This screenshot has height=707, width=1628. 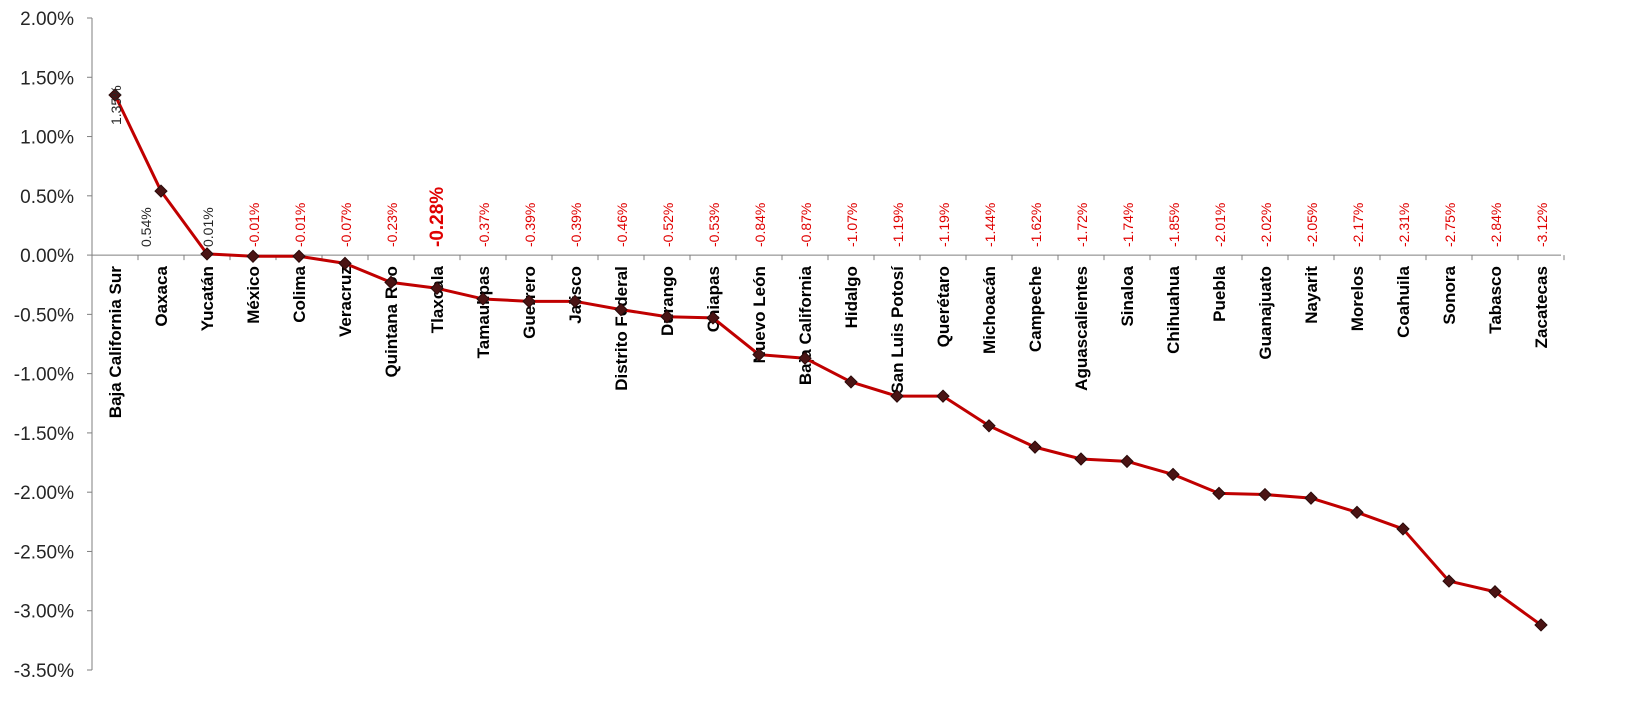 I want to click on y-tick-label: -2.00%, so click(x=44, y=493).